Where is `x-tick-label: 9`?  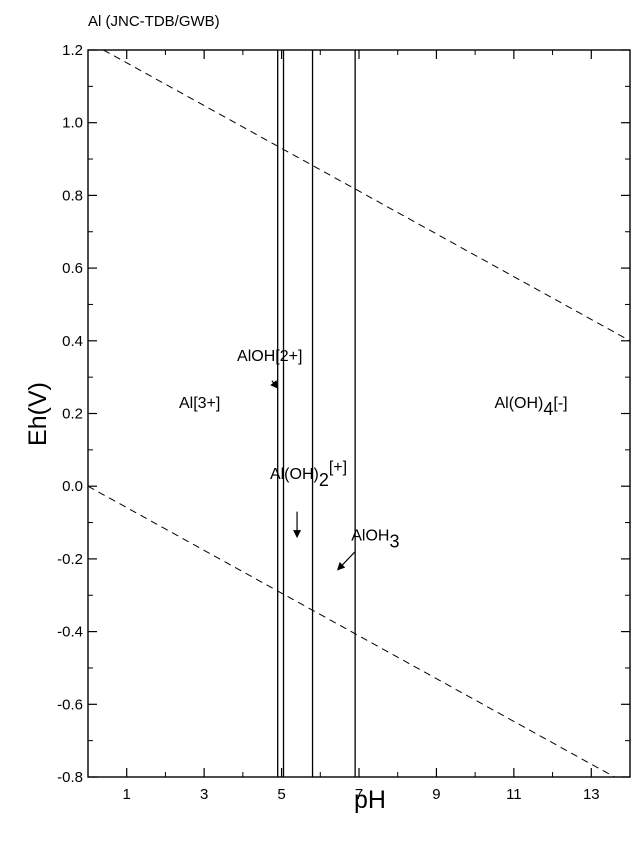 x-tick-label: 9 is located at coordinates (436, 794).